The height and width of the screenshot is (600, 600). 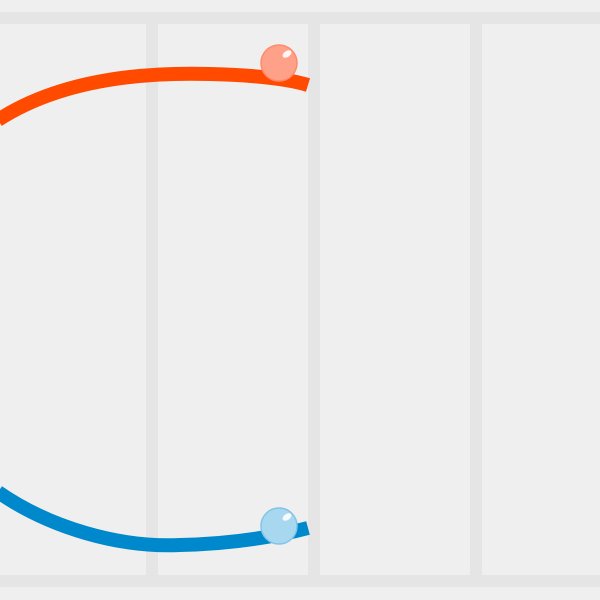 What do you see at coordinates (279, 526) in the screenshot?
I see `blue-ball` at bounding box center [279, 526].